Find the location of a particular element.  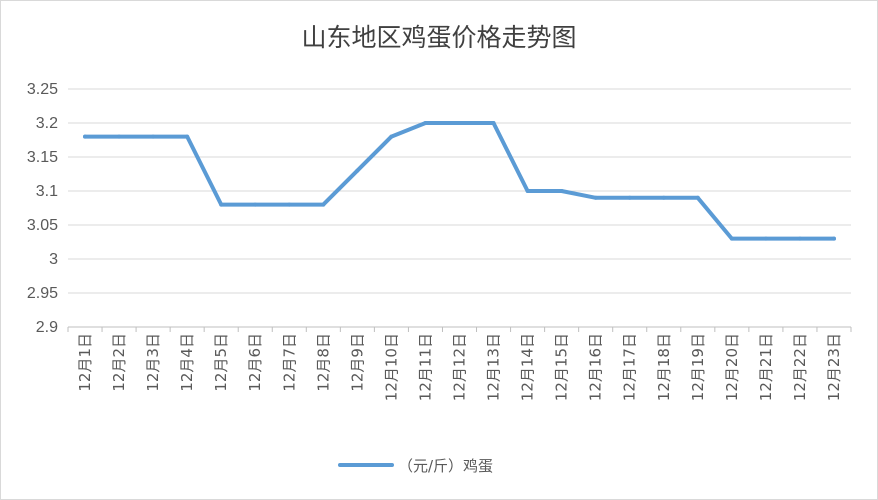

x-tick-label: 12月14日 is located at coordinates (528, 367).